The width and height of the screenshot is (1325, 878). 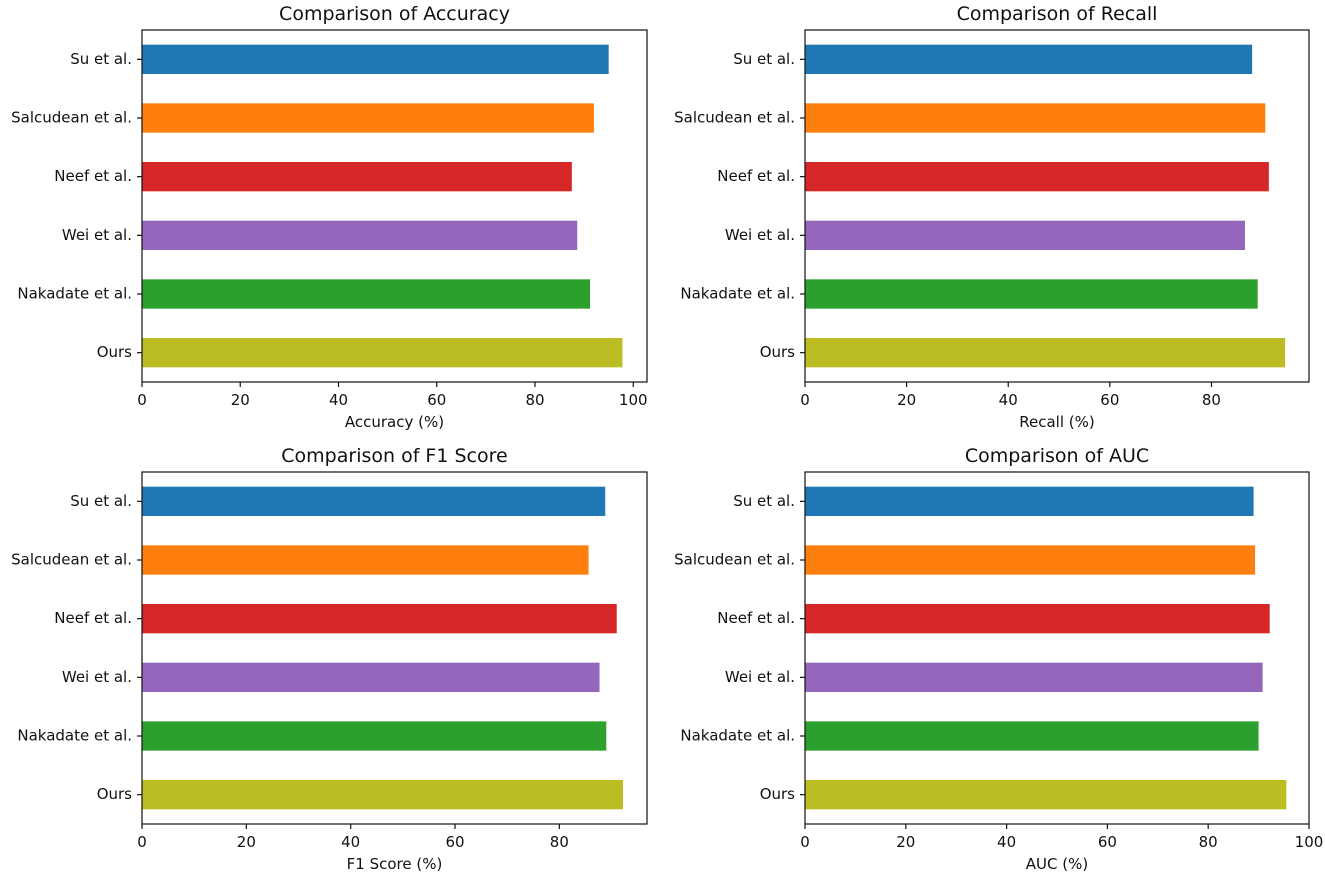 What do you see at coordinates (1057, 14) in the screenshot?
I see `chart-title: Comparison of Recall` at bounding box center [1057, 14].